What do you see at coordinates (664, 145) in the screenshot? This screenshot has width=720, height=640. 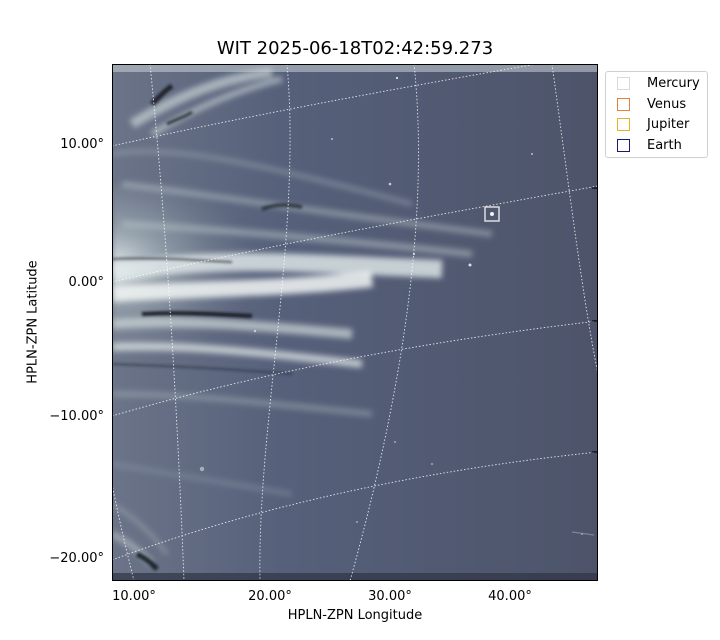 I see `legend-label: Earth` at bounding box center [664, 145].